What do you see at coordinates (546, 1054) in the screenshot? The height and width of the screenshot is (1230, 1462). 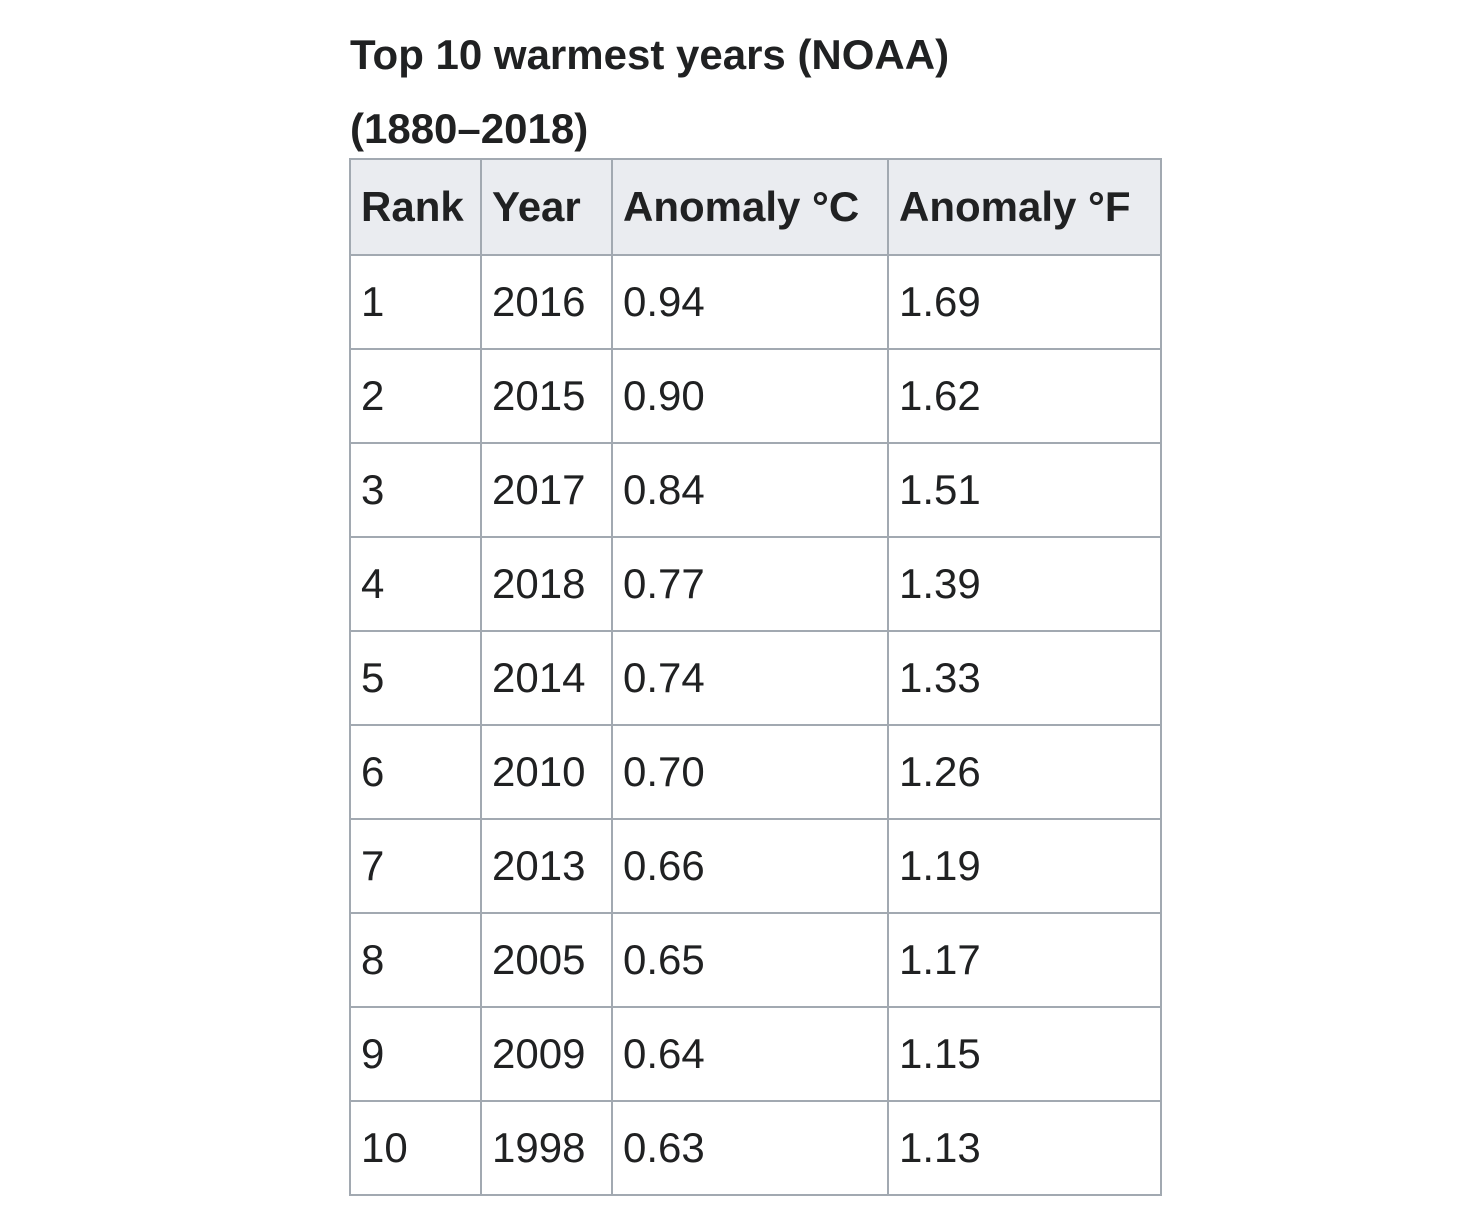 I see `cell-year: 2009` at bounding box center [546, 1054].